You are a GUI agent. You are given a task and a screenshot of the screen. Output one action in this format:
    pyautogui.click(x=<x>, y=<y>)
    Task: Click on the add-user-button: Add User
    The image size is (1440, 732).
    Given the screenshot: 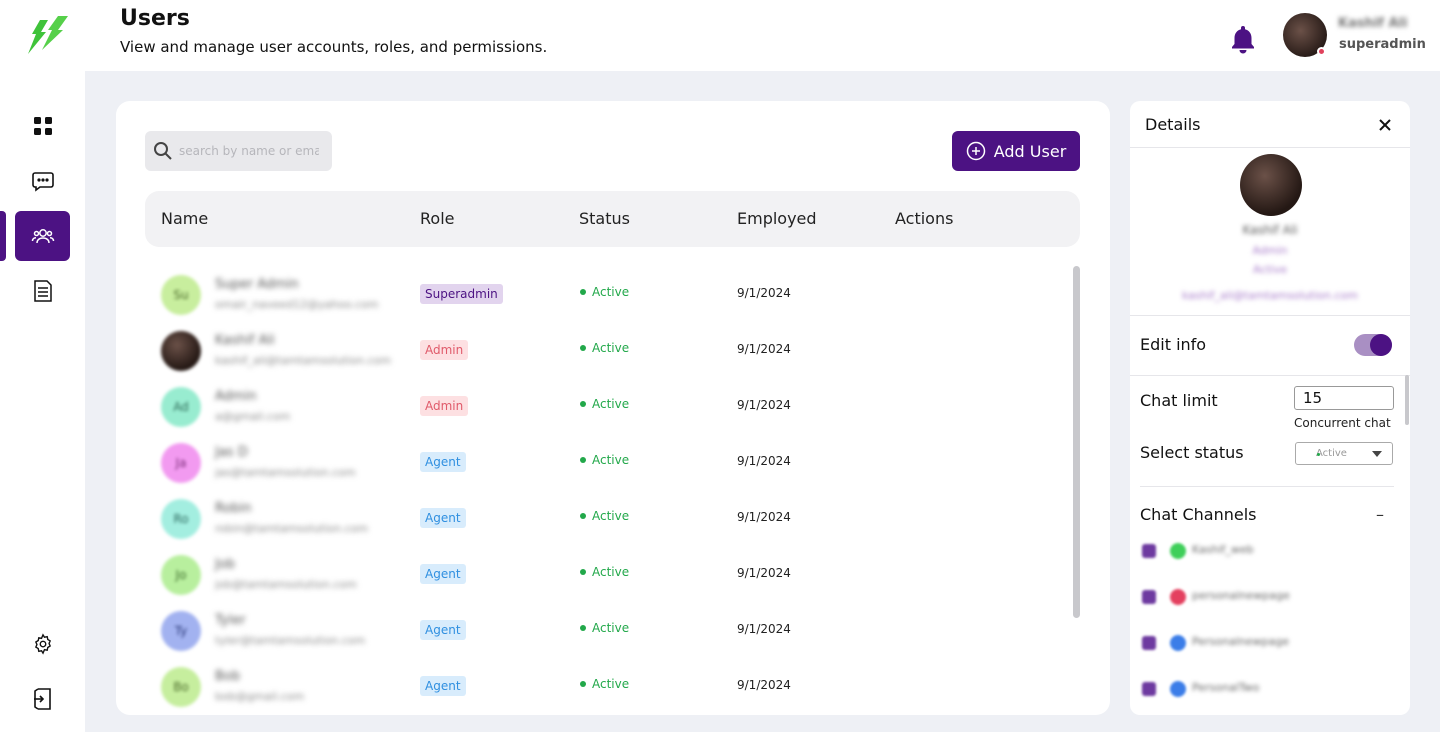 What is the action you would take?
    pyautogui.click(x=1016, y=151)
    